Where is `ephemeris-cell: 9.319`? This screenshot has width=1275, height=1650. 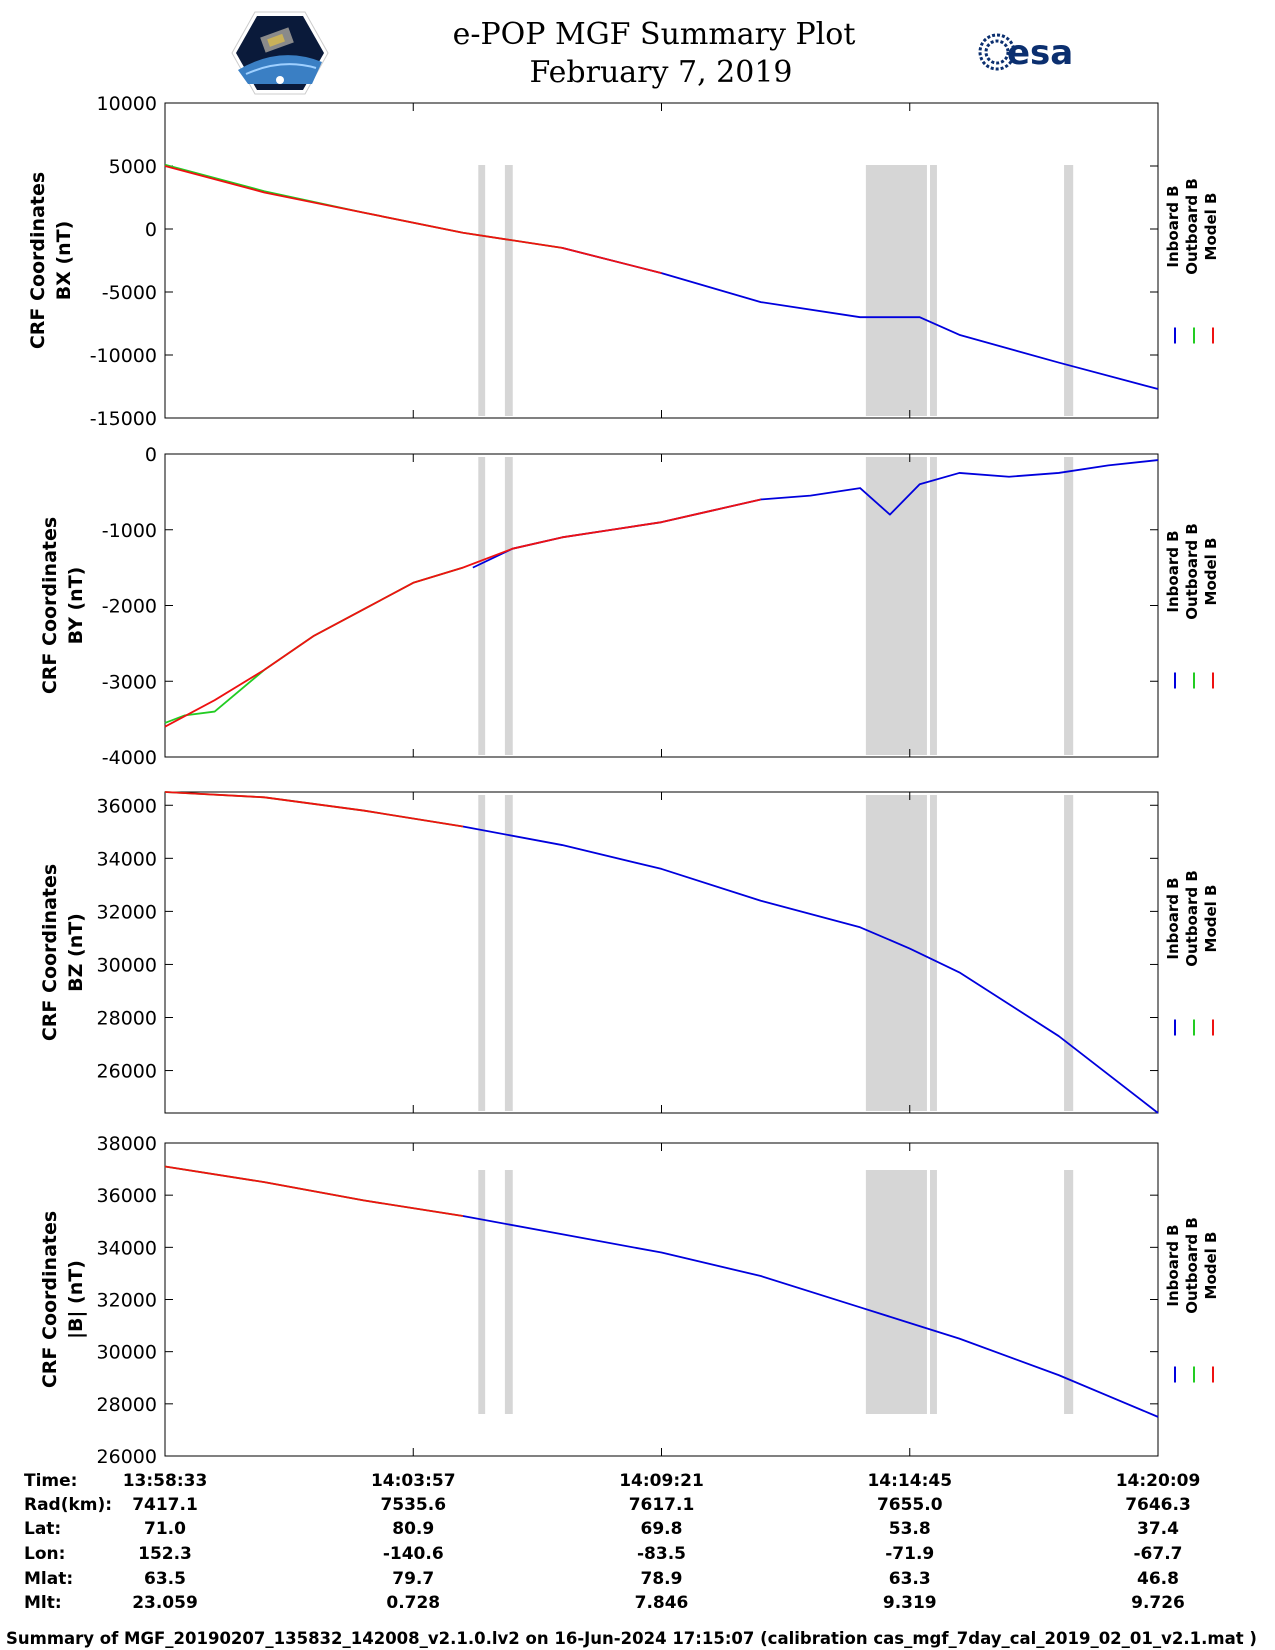
ephemeris-cell: 9.319 is located at coordinates (910, 1603).